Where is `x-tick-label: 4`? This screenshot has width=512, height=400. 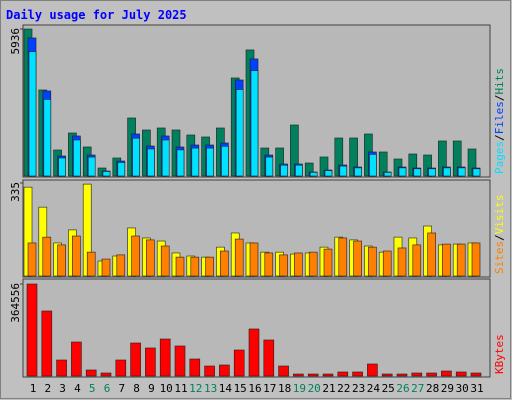 x-tick-label: 4 is located at coordinates (77, 388).